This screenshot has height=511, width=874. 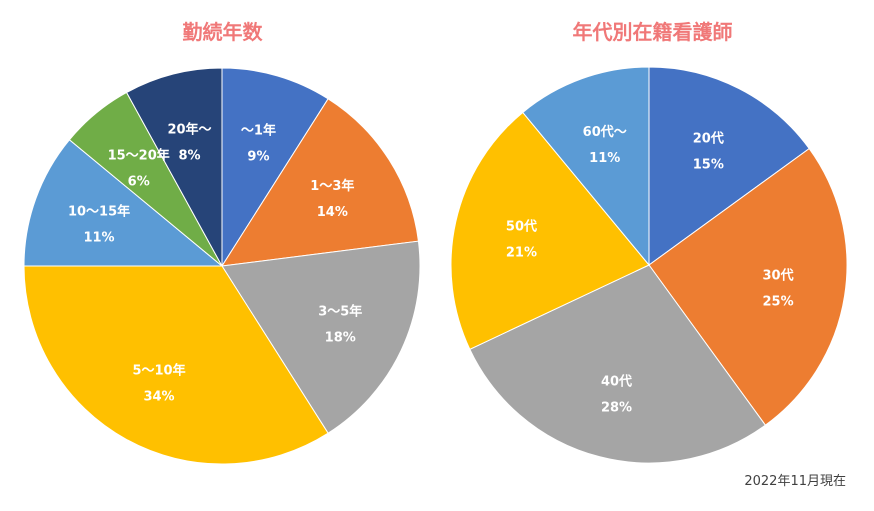 What do you see at coordinates (258, 131) in the screenshot?
I see `slice-category-label: ～1年` at bounding box center [258, 131].